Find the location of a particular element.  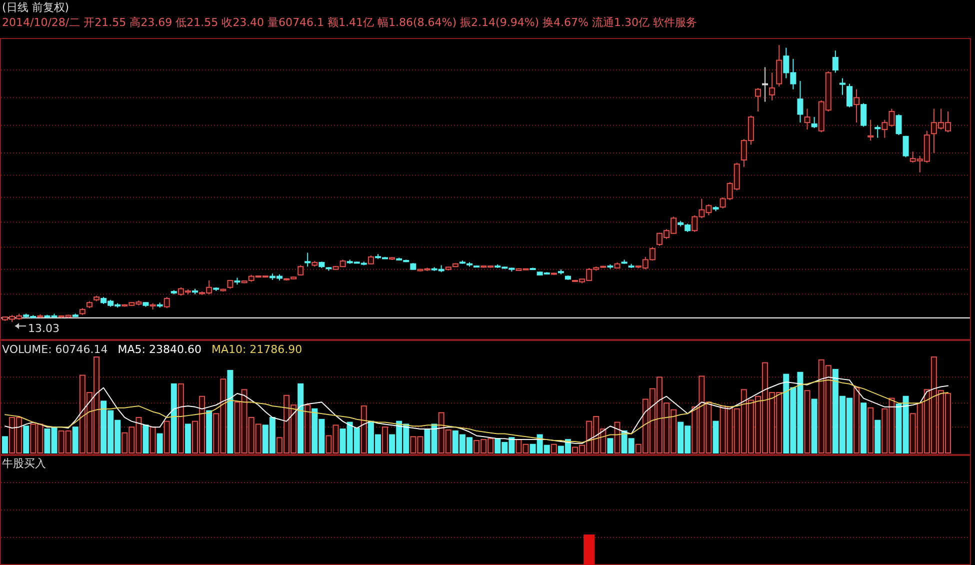

text: VOLUME: 60746.14 is located at coordinates (55, 349).